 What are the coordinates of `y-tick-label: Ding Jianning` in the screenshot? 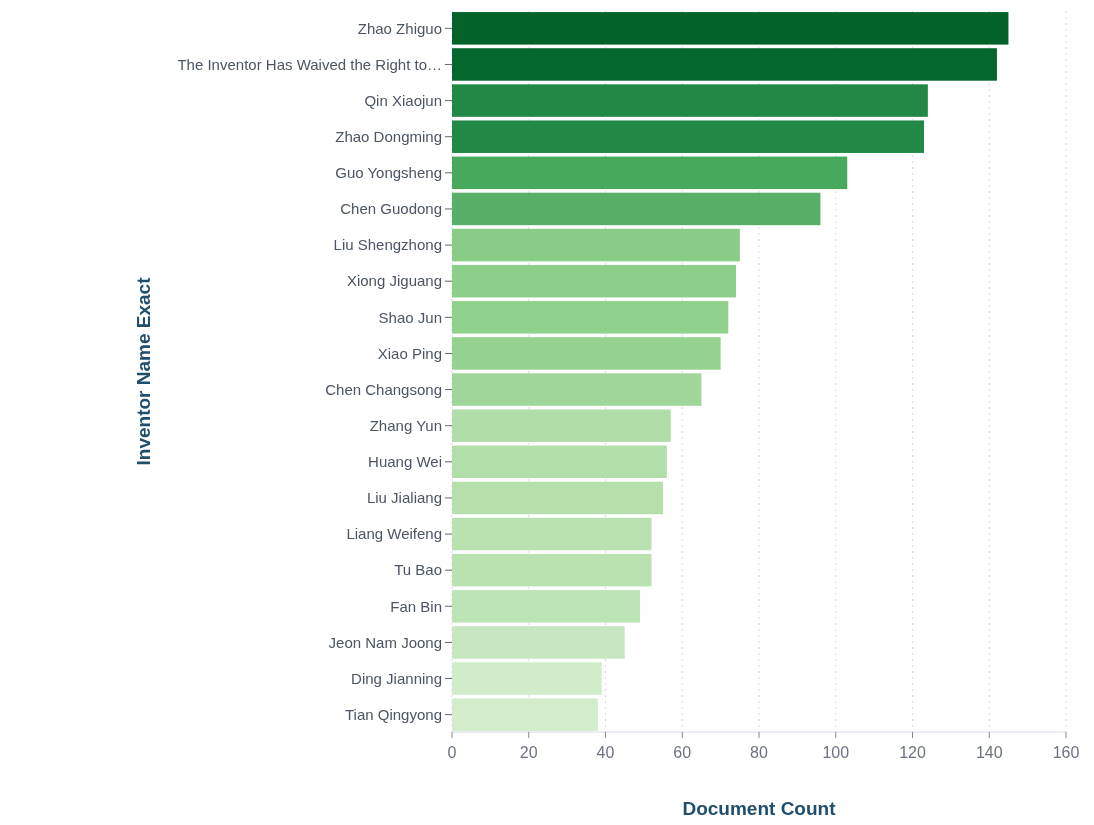 It's located at (396, 678).